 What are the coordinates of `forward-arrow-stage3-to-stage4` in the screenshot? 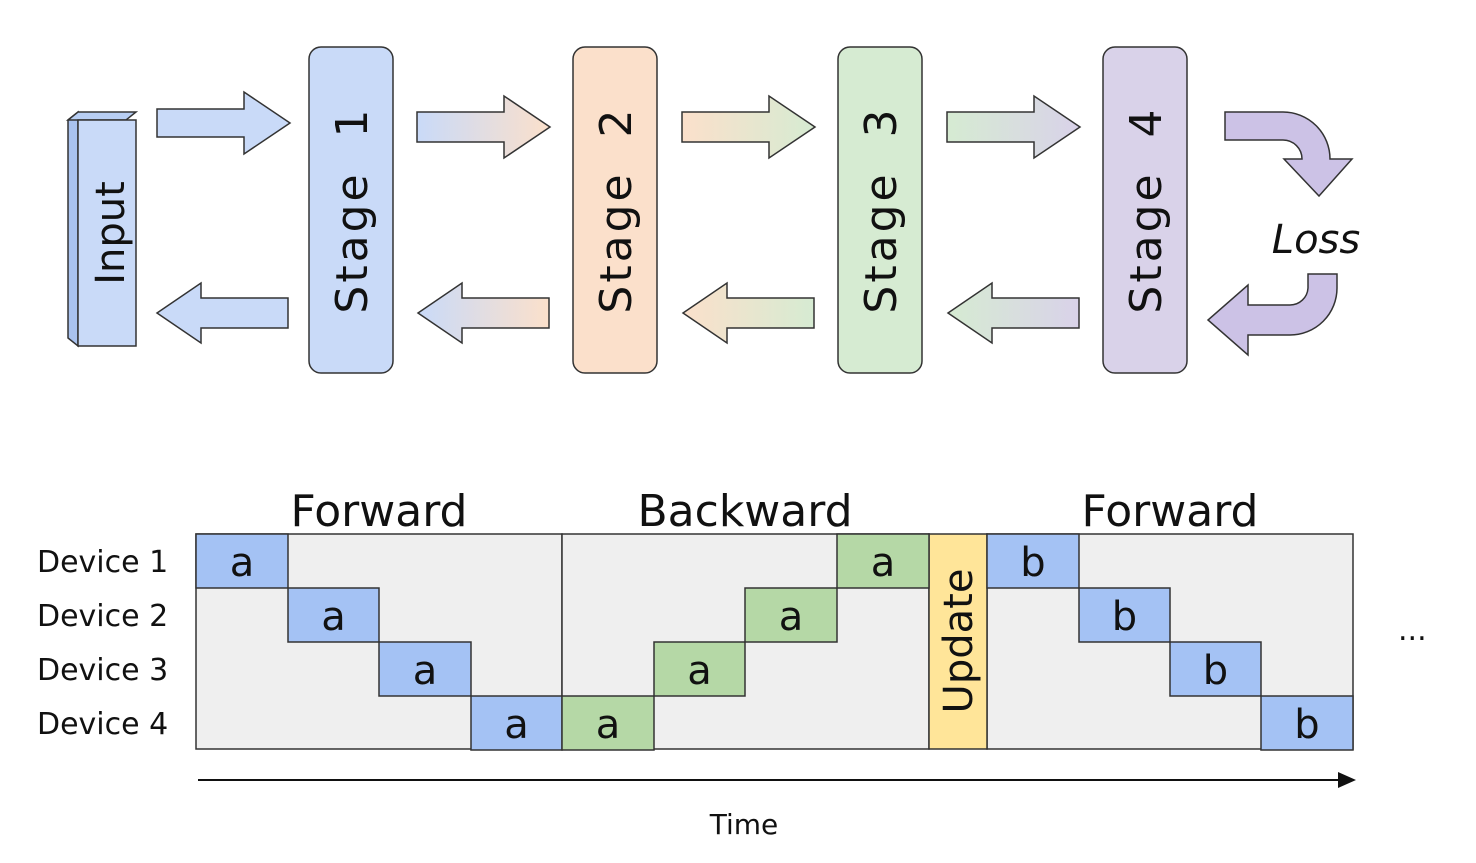 It's located at (1014, 127).